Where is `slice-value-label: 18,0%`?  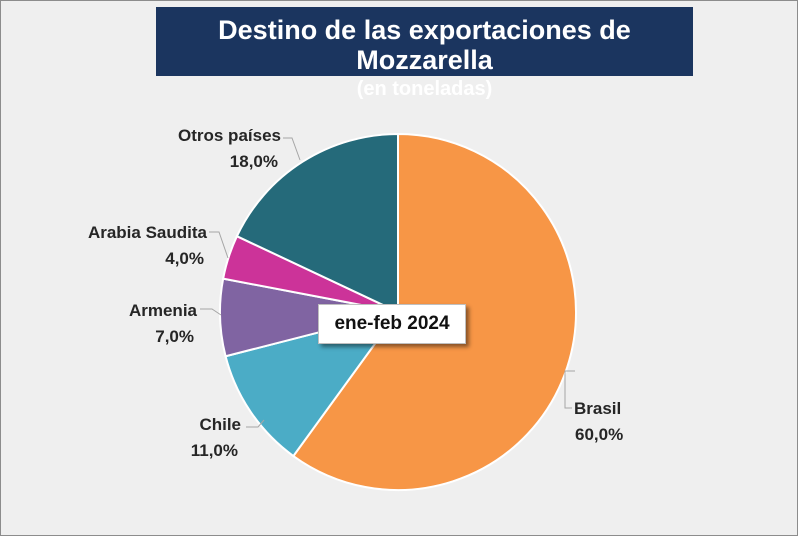 slice-value-label: 18,0% is located at coordinates (254, 161).